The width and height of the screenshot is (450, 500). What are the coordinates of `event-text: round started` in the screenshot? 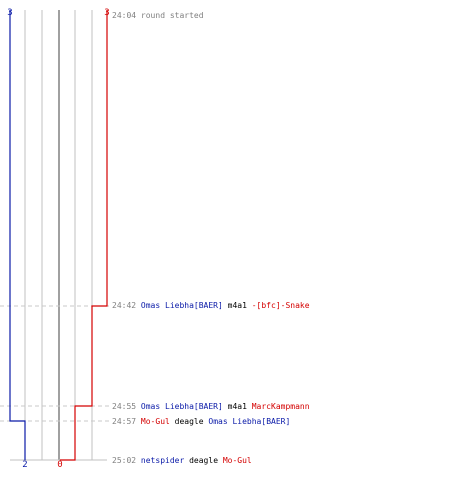 It's located at (172, 15).